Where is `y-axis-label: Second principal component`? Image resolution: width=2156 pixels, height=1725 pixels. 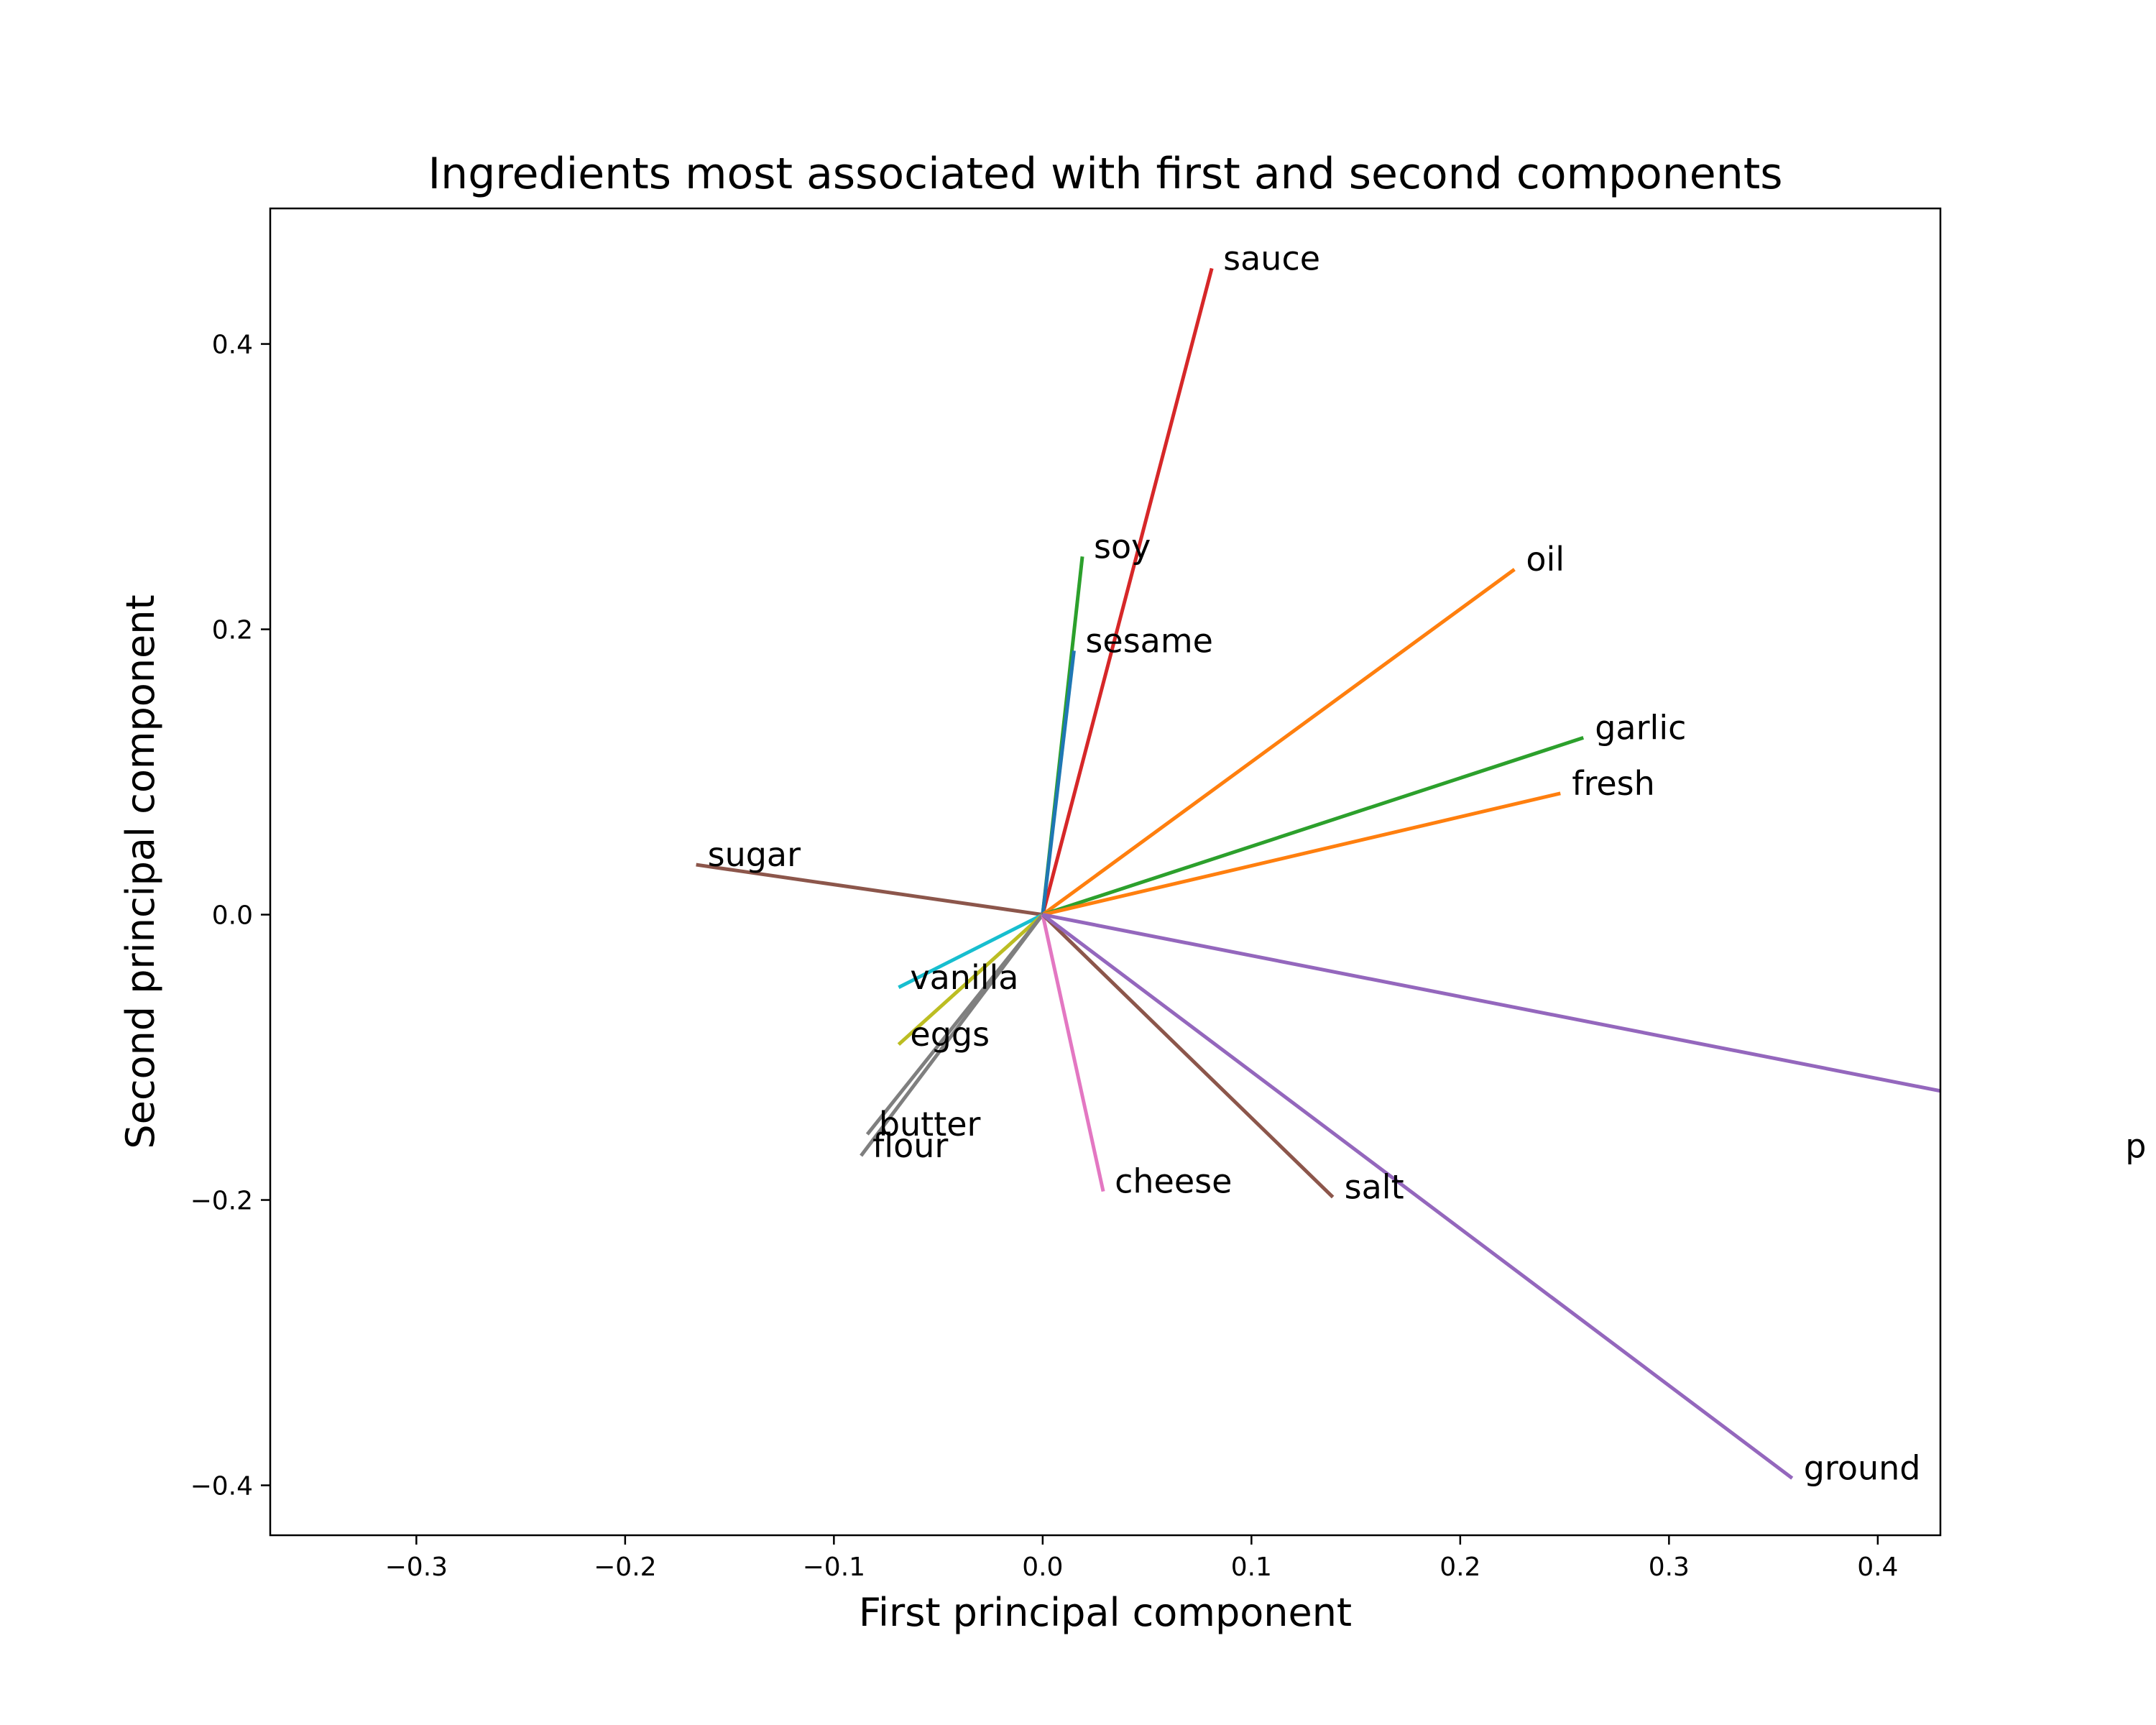
y-axis-label: Second principal component is located at coordinates (140, 871).